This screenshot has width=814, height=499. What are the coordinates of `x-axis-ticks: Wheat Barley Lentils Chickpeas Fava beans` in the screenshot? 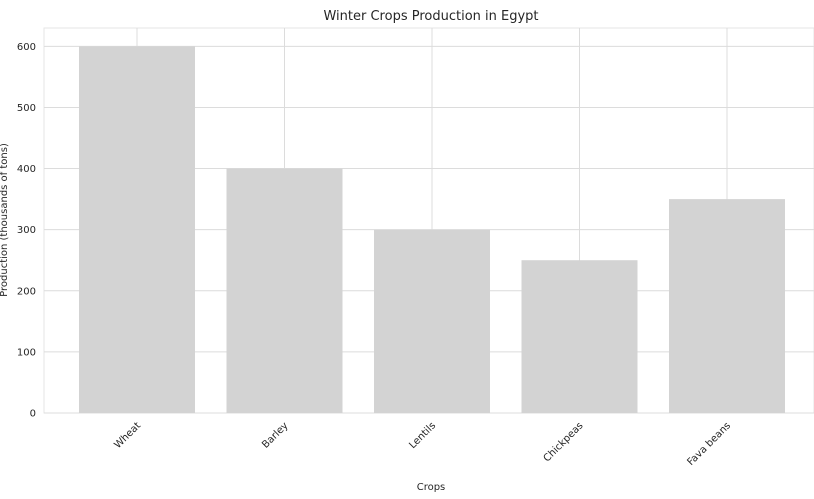 It's located at (422, 444).